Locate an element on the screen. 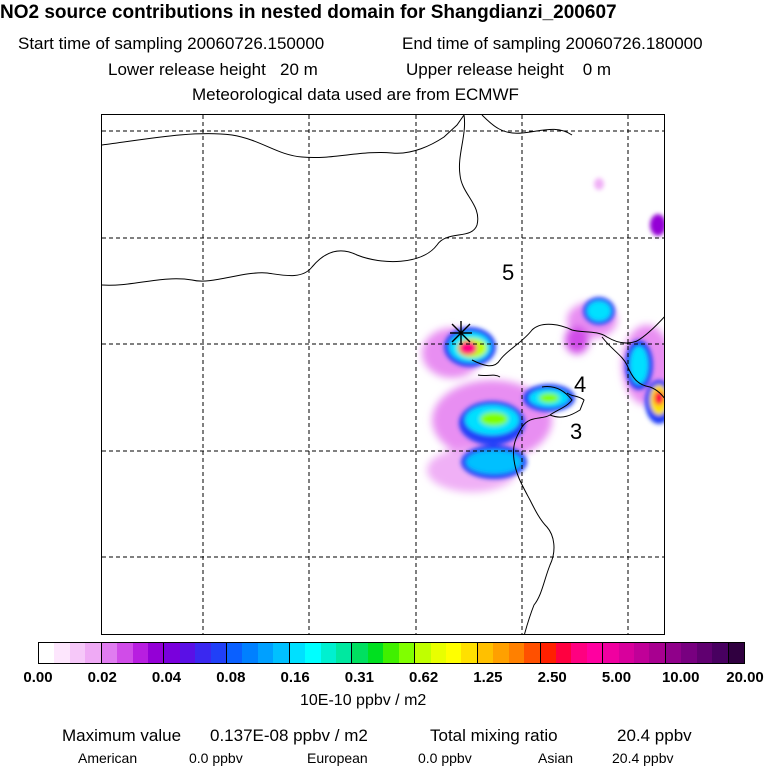 Image resolution: width=768 pixels, height=768 pixels. american-label: American is located at coordinates (108, 758).